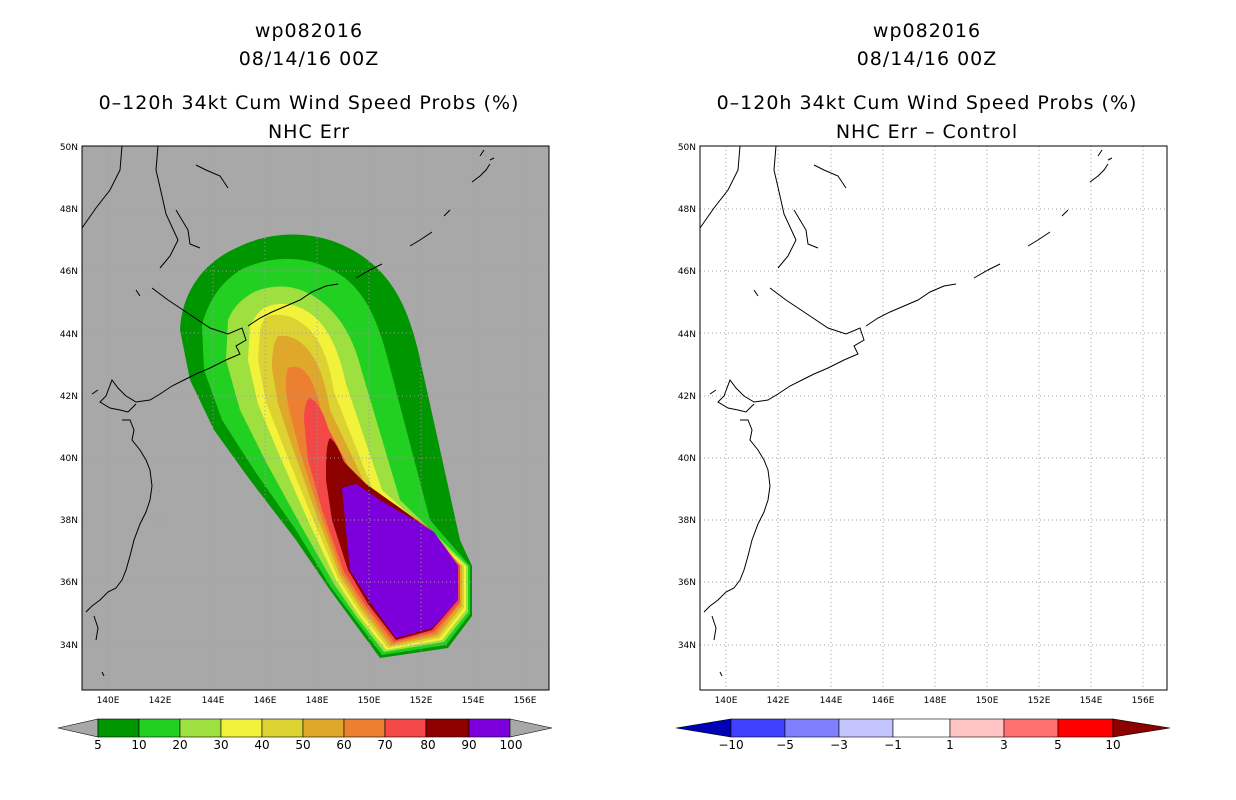  What do you see at coordinates (309, 132) in the screenshot?
I see `product-subtitle: NHC Err` at bounding box center [309, 132].